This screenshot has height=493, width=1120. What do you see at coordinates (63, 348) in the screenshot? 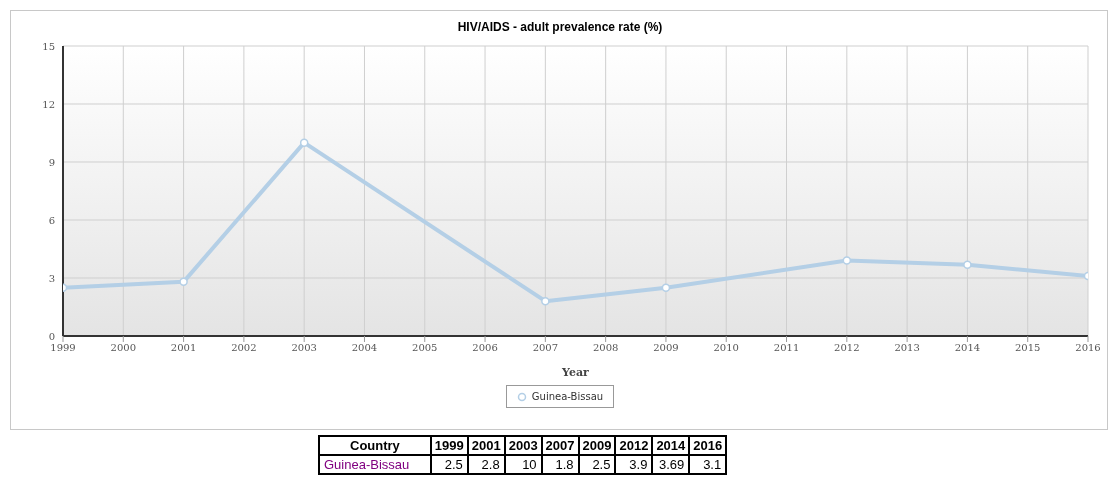
I see `x-tick-label: 1999` at bounding box center [63, 348].